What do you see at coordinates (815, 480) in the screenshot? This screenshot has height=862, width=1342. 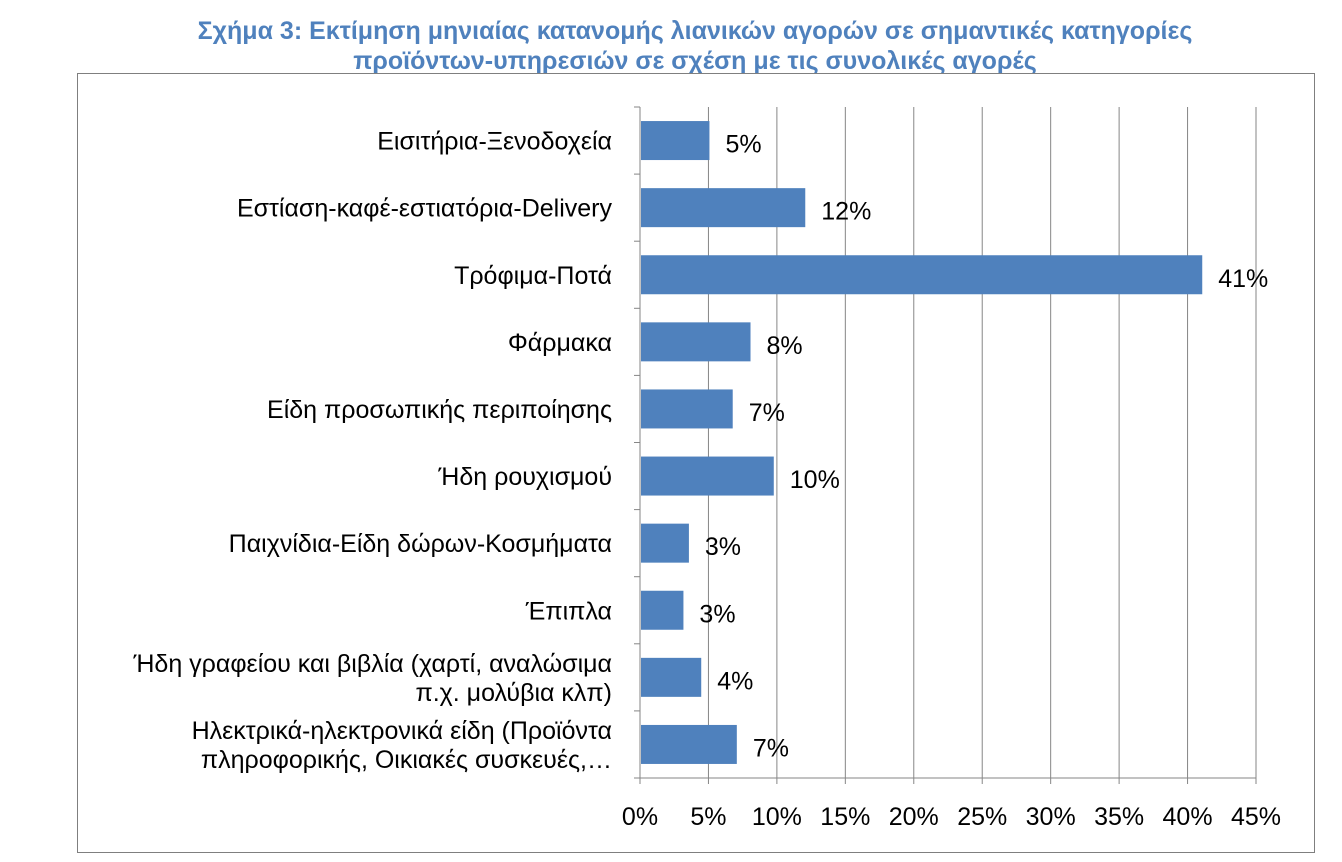 I see `data-label: 10%` at bounding box center [815, 480].